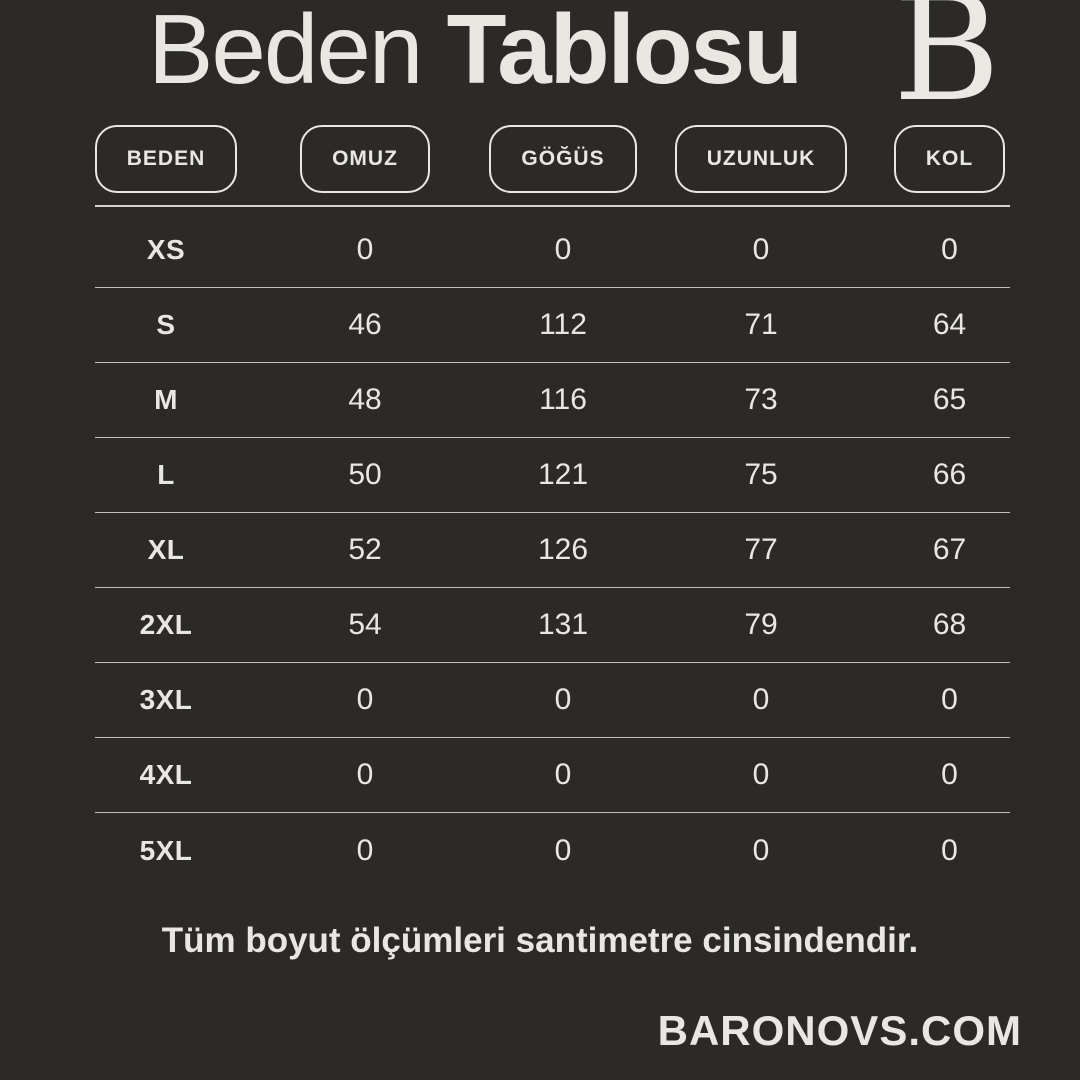  I want to click on column-header-gogus: GÖĞÜS, so click(563, 159).